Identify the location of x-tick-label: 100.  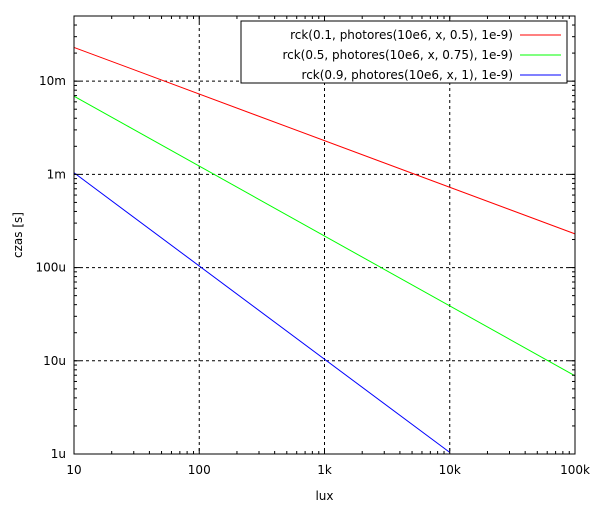
(199, 470).